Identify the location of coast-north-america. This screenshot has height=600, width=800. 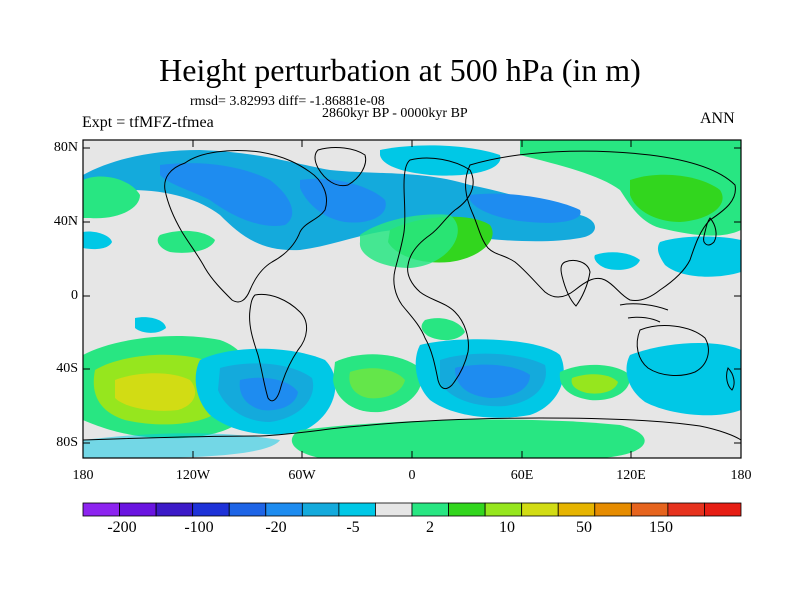
(245, 226).